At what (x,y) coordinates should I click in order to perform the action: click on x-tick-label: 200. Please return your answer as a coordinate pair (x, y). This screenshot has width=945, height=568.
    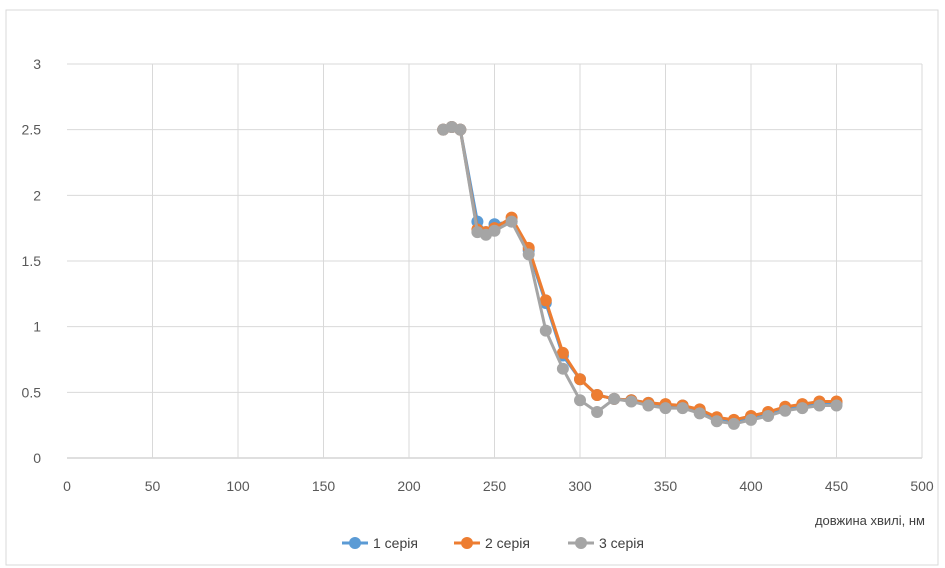
    Looking at the image, I should click on (409, 486).